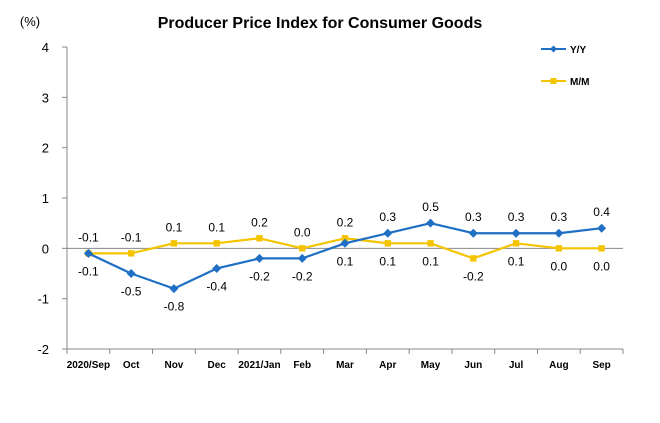 Image resolution: width=660 pixels, height=423 pixels. Describe the element at coordinates (43, 349) in the screenshot. I see `y-tick-label: -2` at that location.